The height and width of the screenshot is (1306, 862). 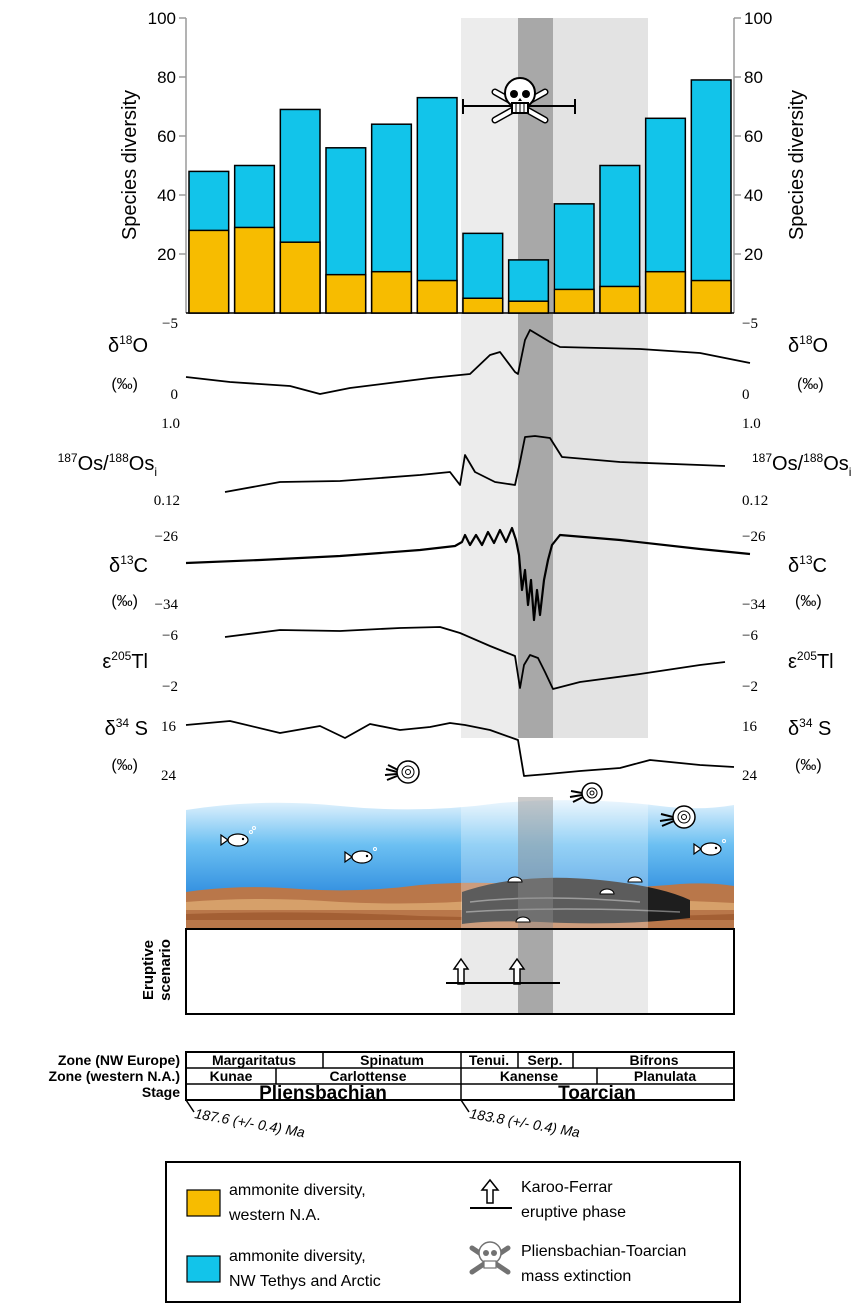 What do you see at coordinates (529, 1076) in the screenshot?
I see `zone-kanense: Kanense` at bounding box center [529, 1076].